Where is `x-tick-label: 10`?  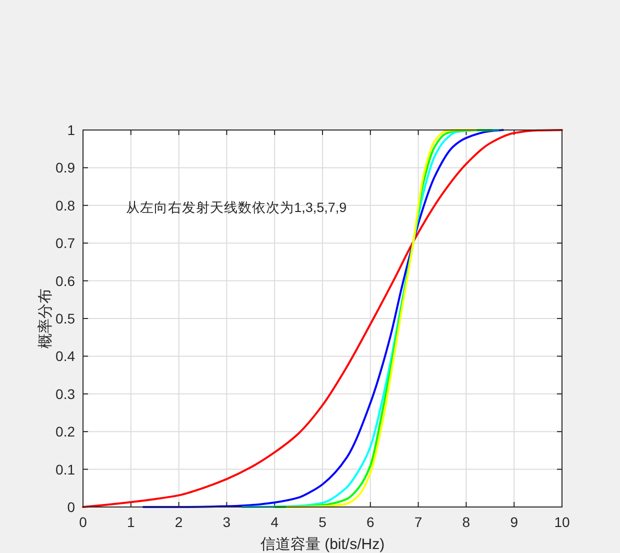 x-tick-label: 10 is located at coordinates (562, 522).